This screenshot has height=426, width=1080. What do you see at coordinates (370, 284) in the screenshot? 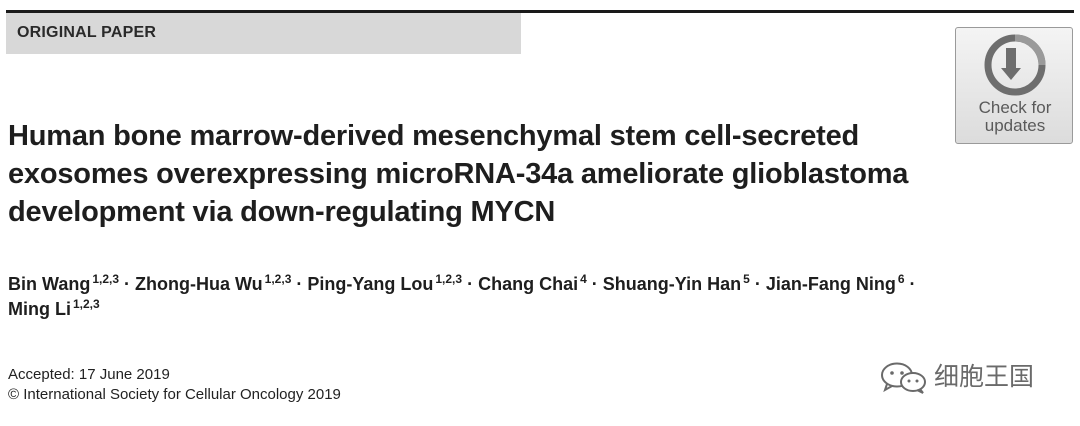
I see `author-name: Ping-Yang Lou` at bounding box center [370, 284].